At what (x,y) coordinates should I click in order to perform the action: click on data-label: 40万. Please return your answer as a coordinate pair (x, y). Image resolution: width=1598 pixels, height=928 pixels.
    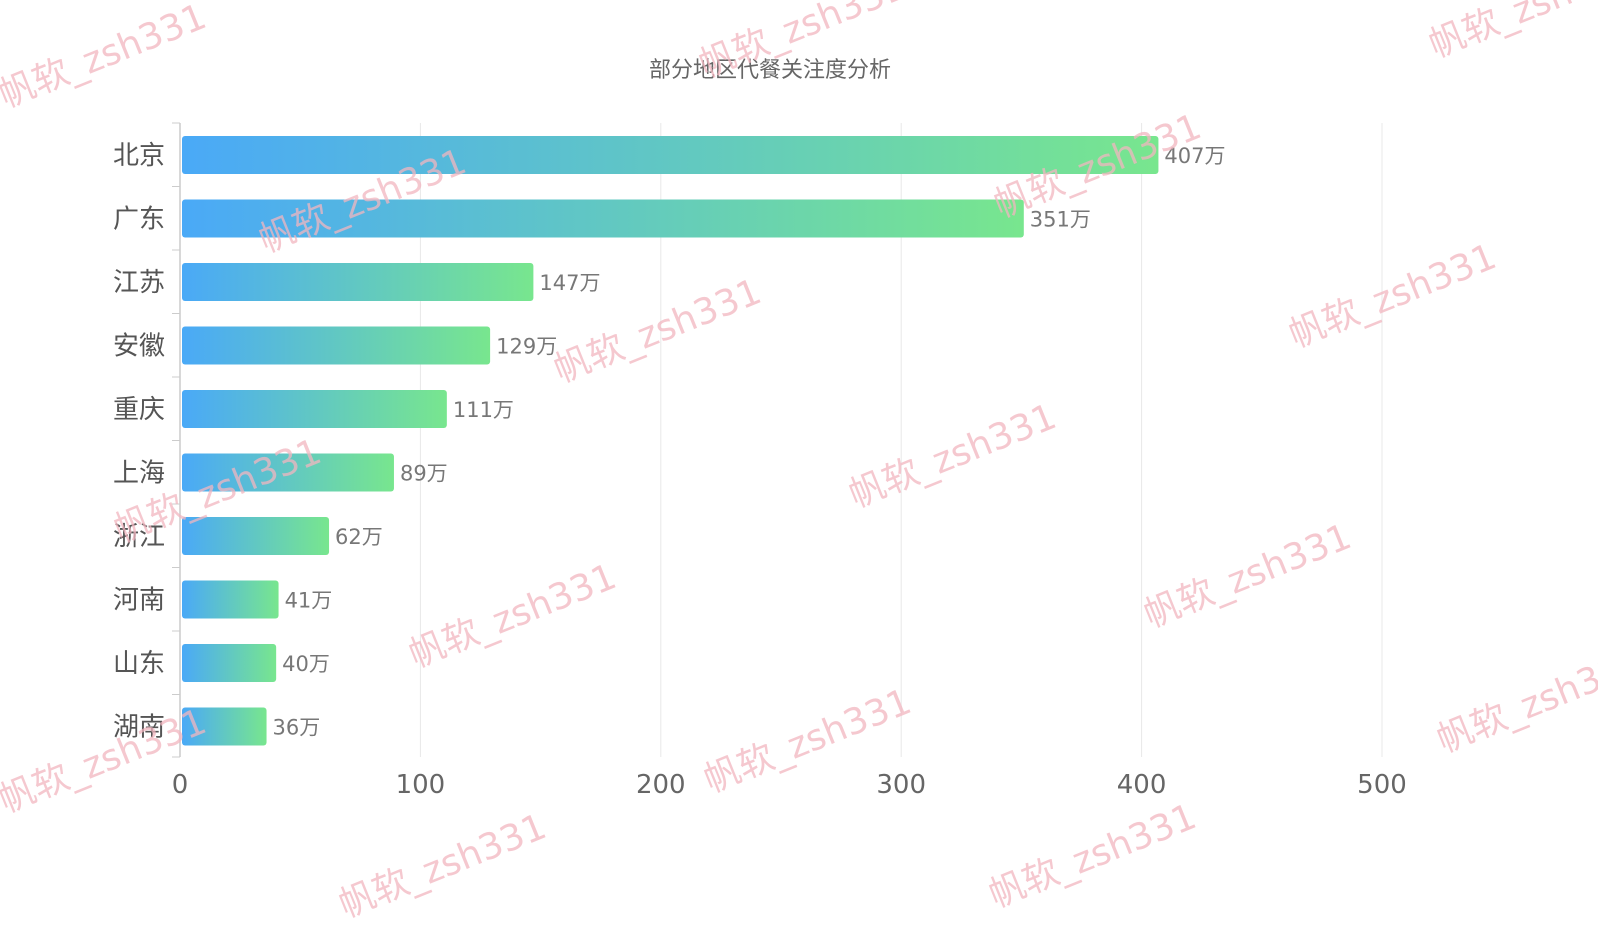
    Looking at the image, I should click on (306, 664).